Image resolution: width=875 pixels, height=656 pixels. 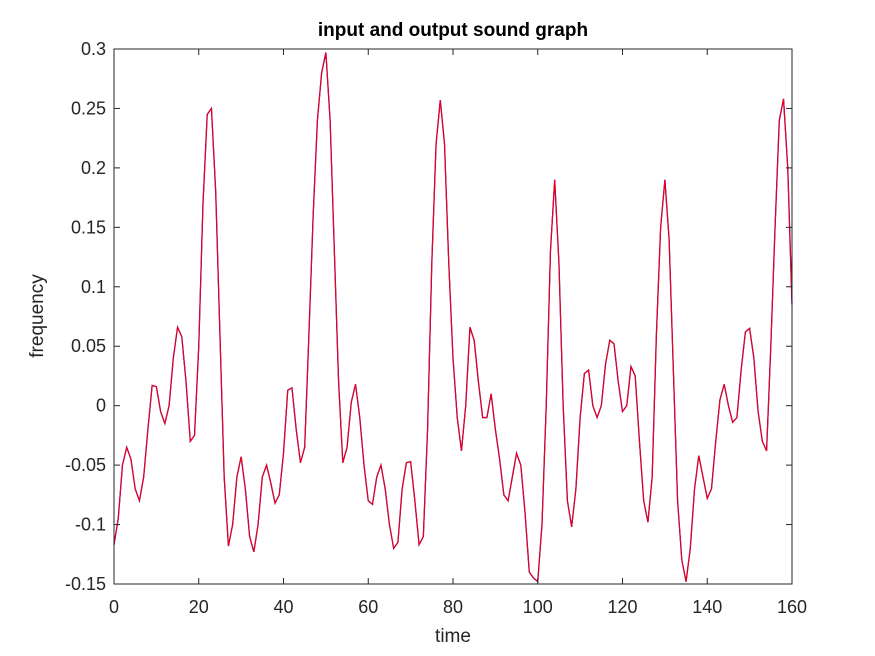 What do you see at coordinates (85, 584) in the screenshot?
I see `y-tick-label: -0.15` at bounding box center [85, 584].